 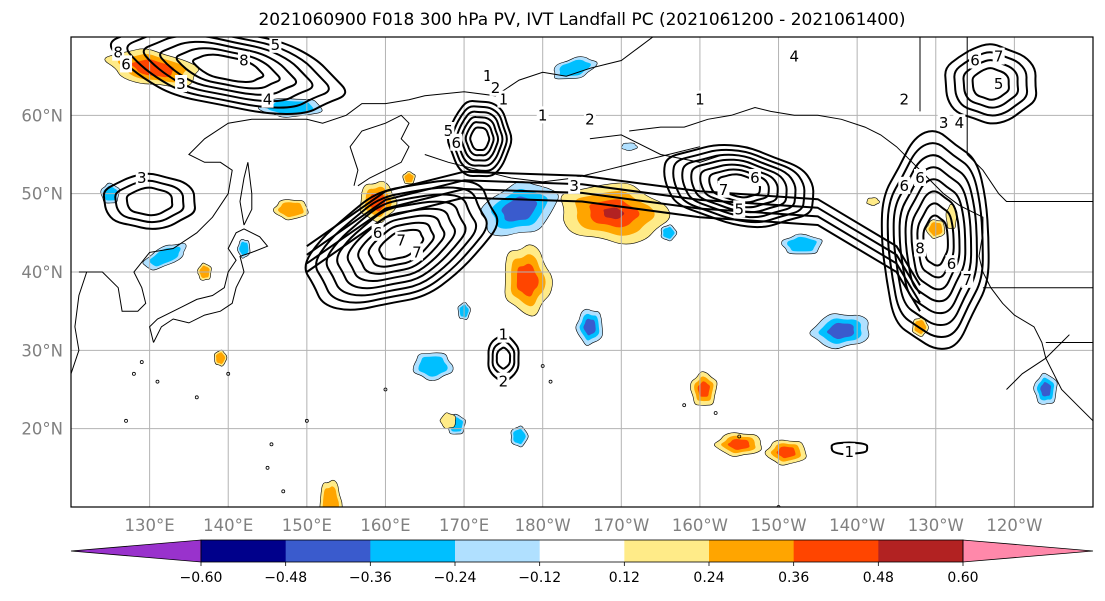 What do you see at coordinates (42, 115) in the screenshot?
I see `latitude-label: 60°N` at bounding box center [42, 115].